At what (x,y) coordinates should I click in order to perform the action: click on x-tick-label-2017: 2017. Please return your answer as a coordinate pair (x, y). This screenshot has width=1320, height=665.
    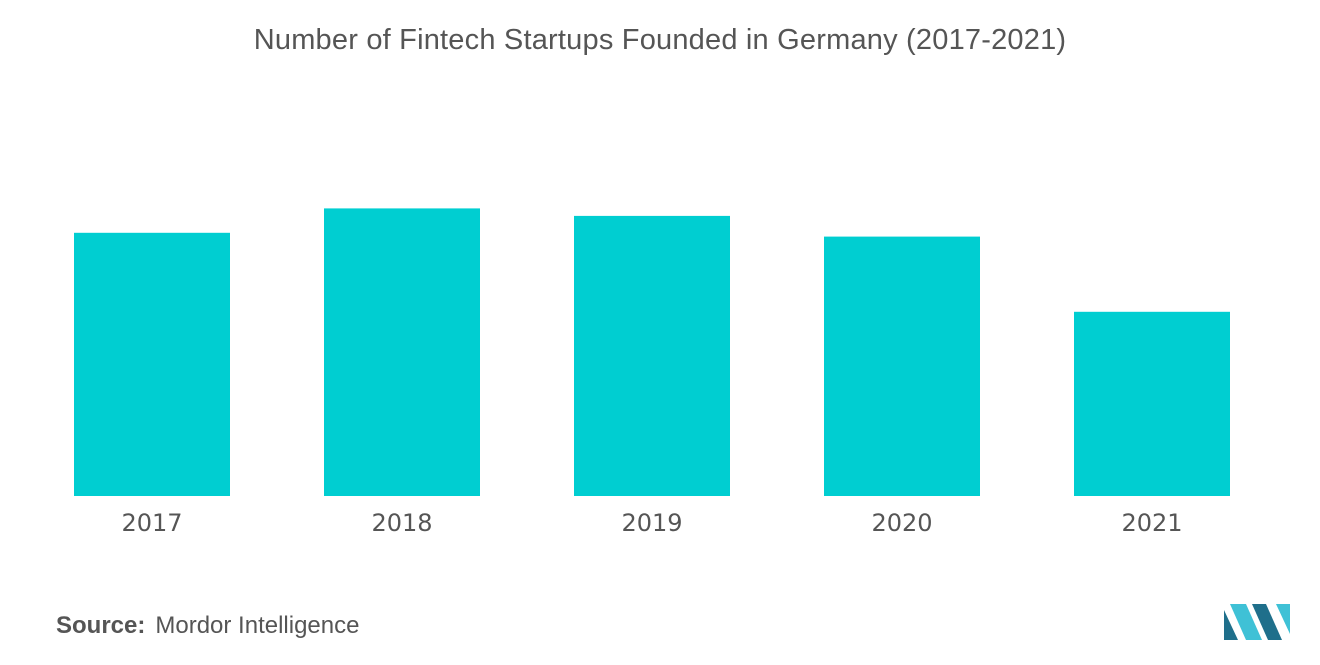
    Looking at the image, I should click on (151, 523).